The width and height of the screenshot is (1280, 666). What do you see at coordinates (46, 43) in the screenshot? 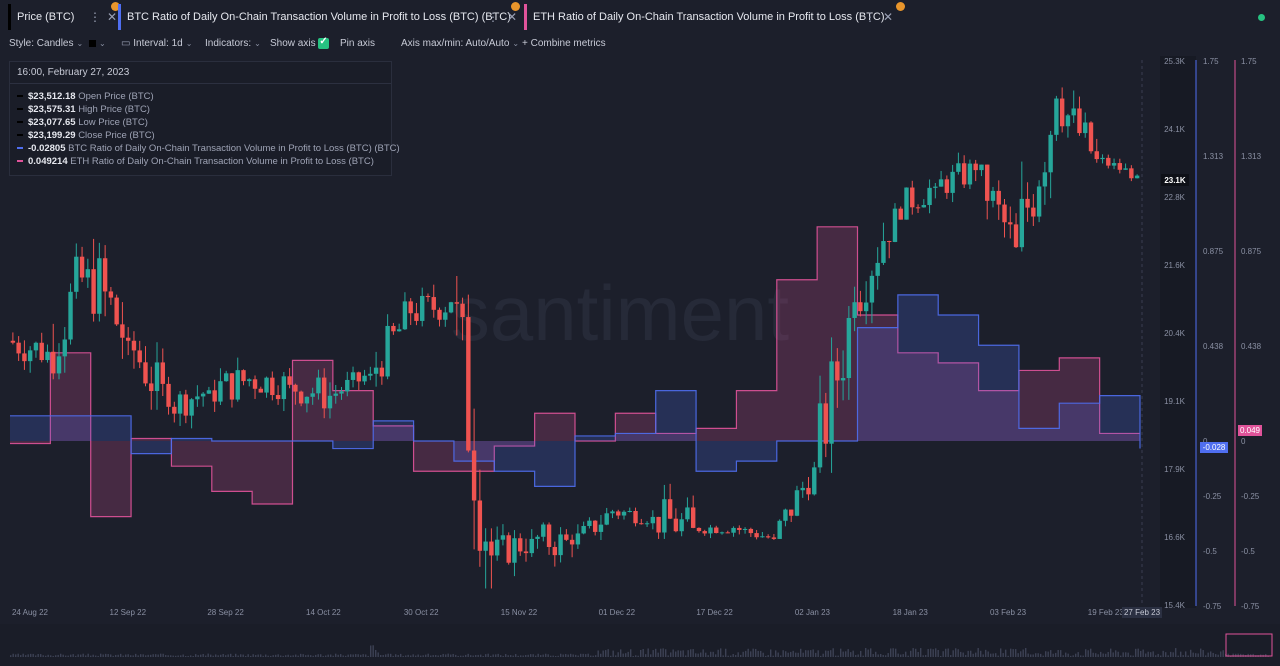
I see `style-select: Style: Candles ⌄` at bounding box center [46, 43].